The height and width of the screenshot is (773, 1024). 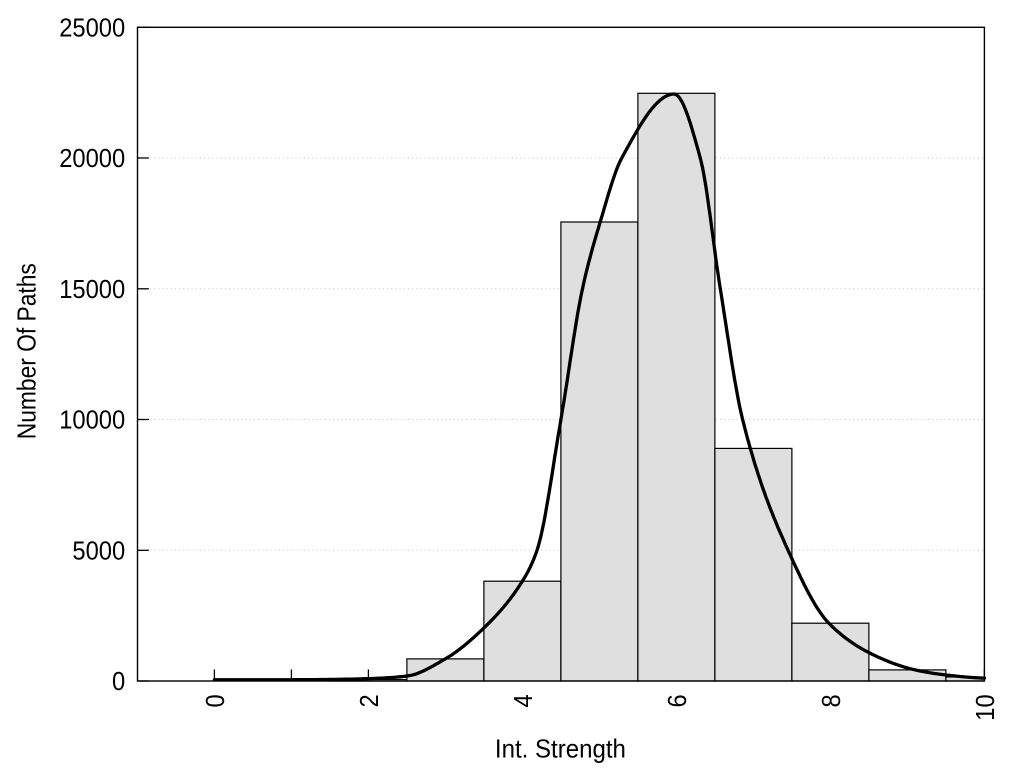 I want to click on svg-text: Int. Strength, so click(x=560, y=749).